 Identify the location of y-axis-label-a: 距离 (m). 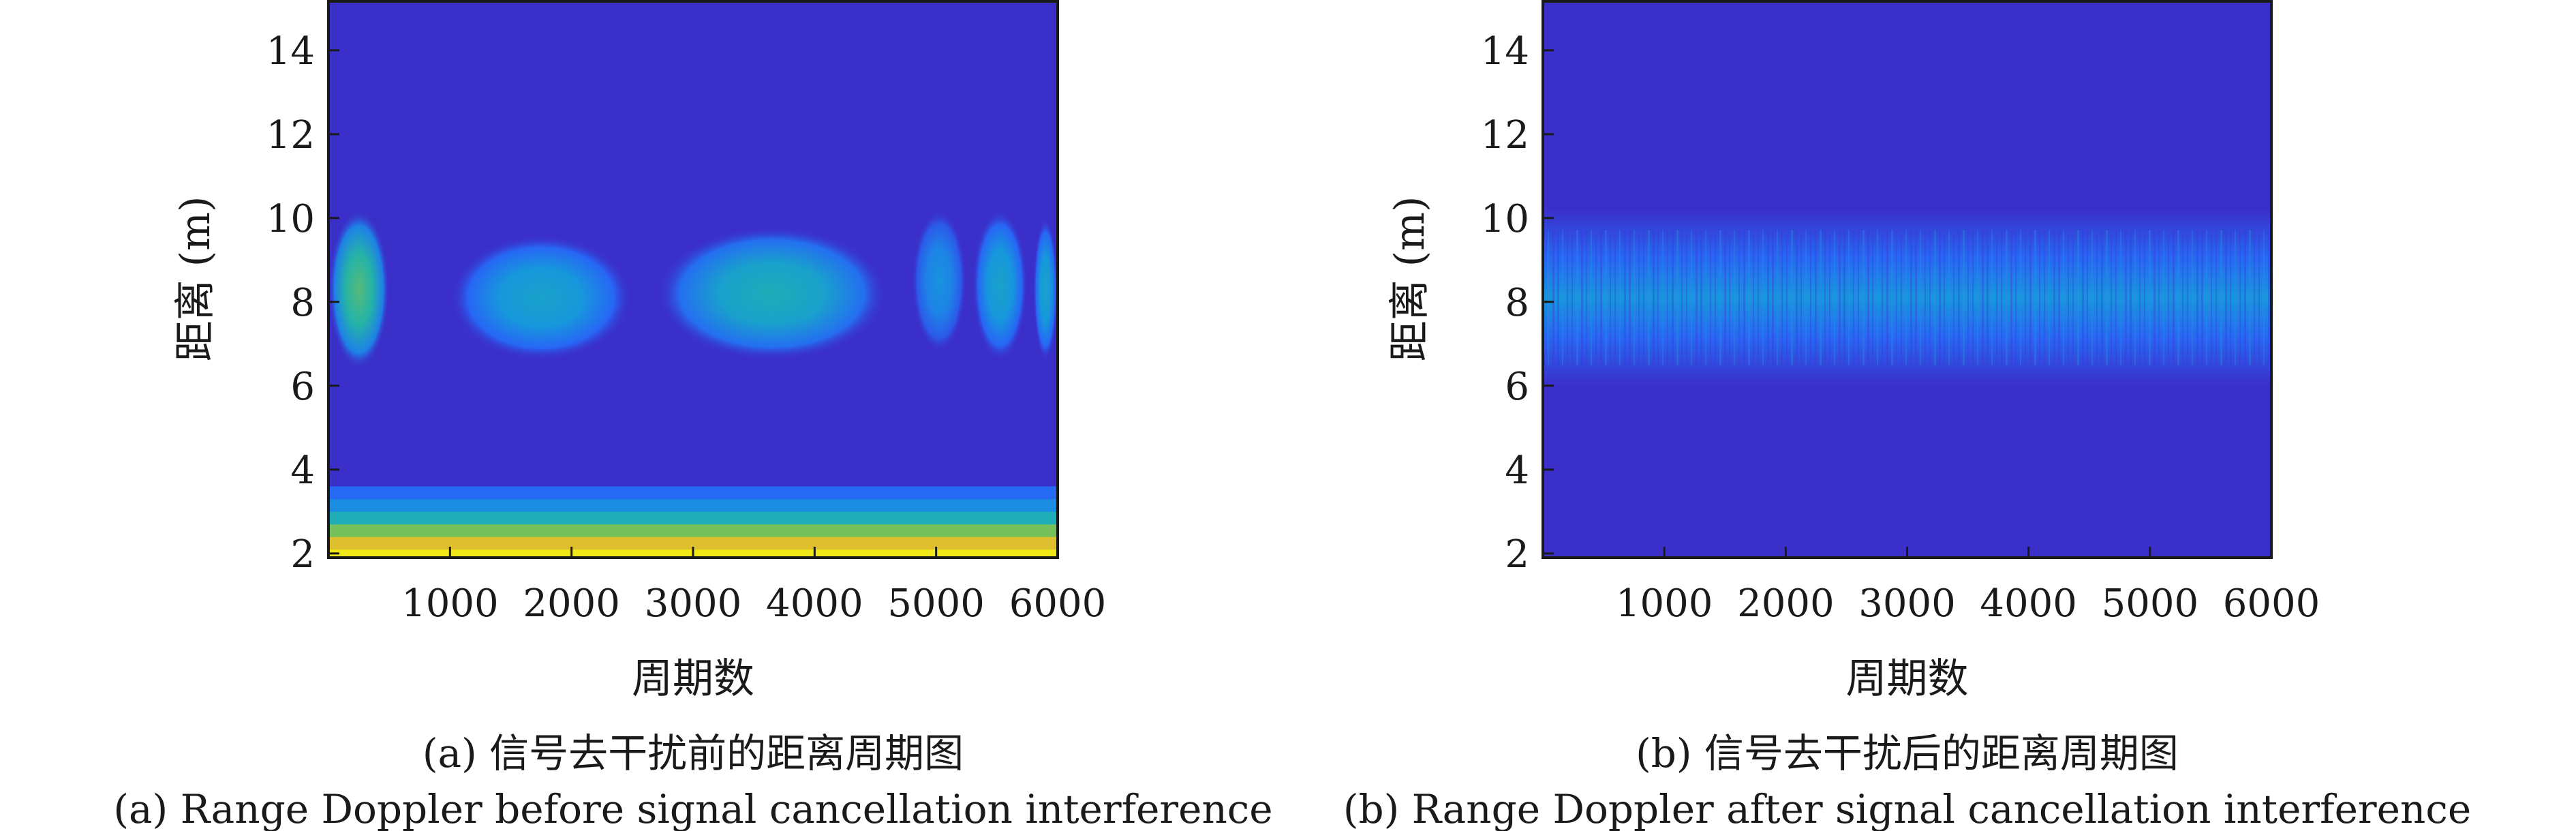
(195, 279).